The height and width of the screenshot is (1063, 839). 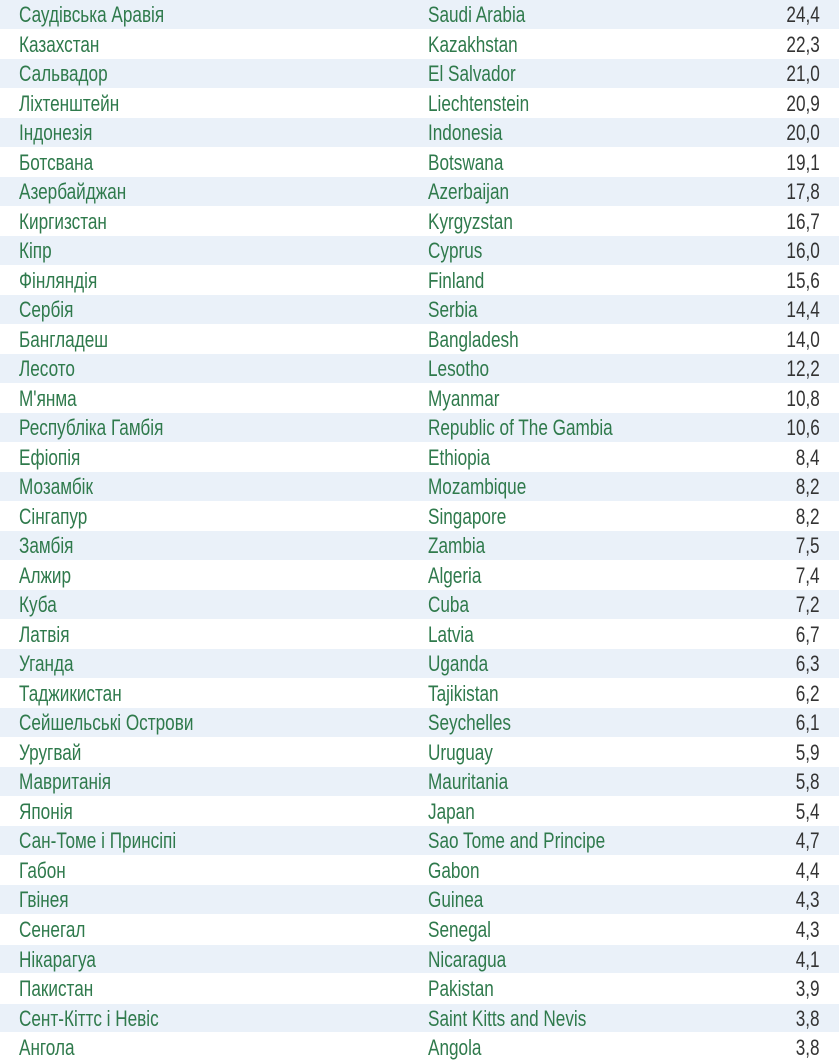 I want to click on country-name-ua: Сан-Томе і Принсіпі, so click(x=98, y=841).